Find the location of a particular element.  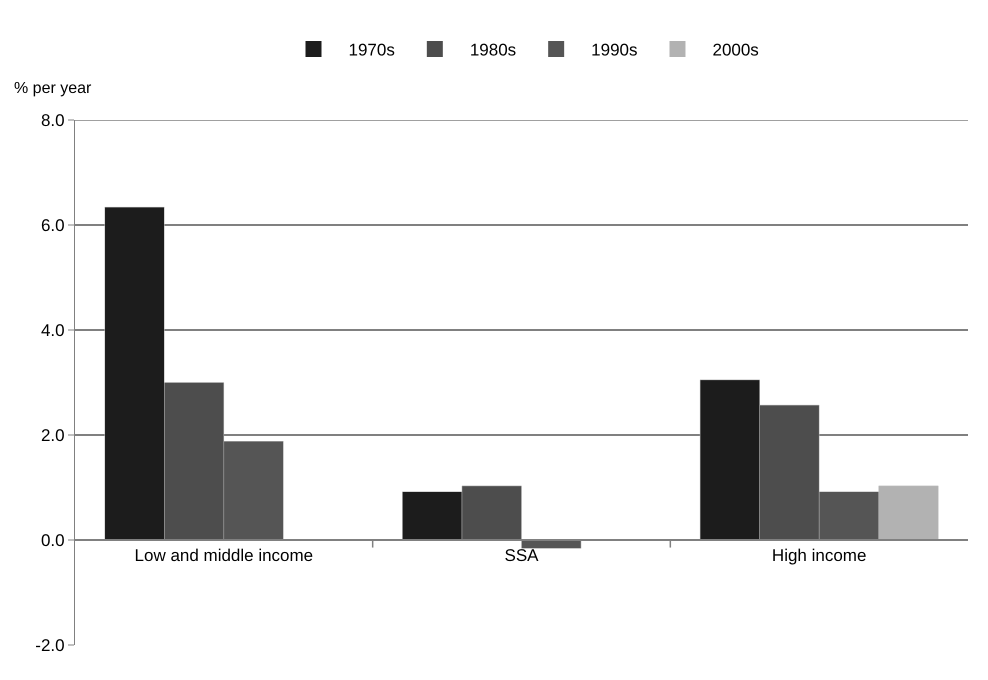

y-tick-label: 4.0 is located at coordinates (52, 330).